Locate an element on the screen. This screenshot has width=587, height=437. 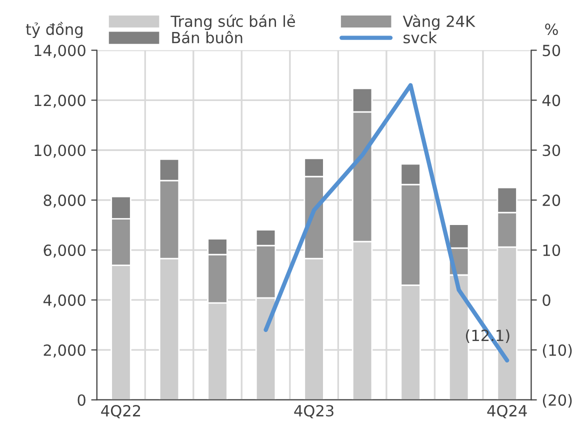
legend-label: Bán buôn is located at coordinates (207, 37).